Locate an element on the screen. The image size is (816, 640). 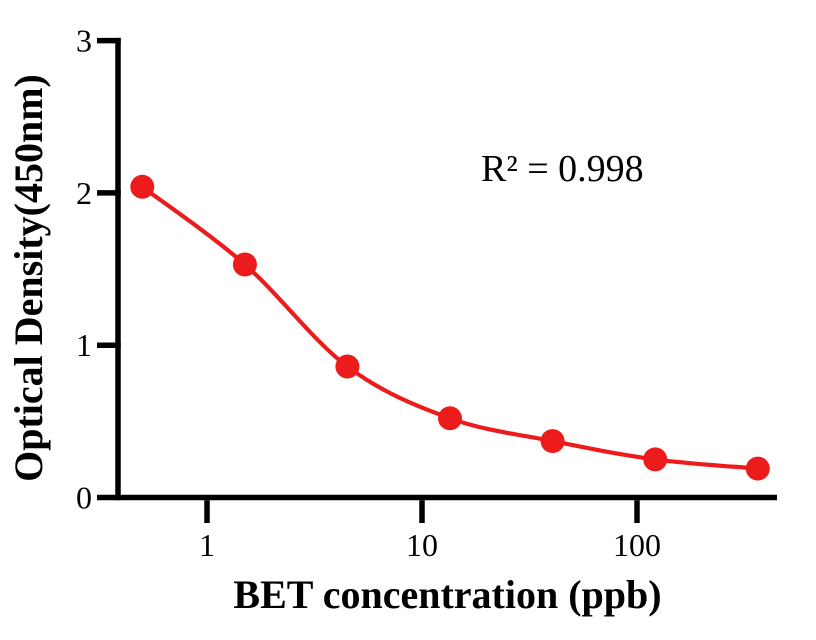
x-tick-label: 100 is located at coordinates (637, 545).